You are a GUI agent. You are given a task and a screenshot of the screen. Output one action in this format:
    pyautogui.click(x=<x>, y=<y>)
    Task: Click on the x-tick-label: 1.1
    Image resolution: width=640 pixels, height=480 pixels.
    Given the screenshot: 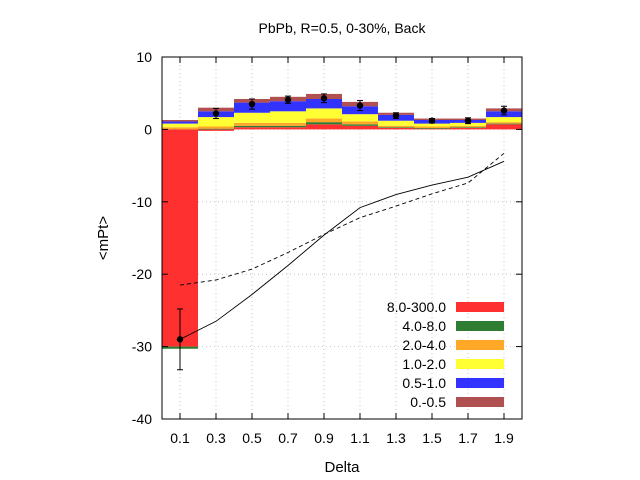 What is the action you would take?
    pyautogui.click(x=360, y=438)
    